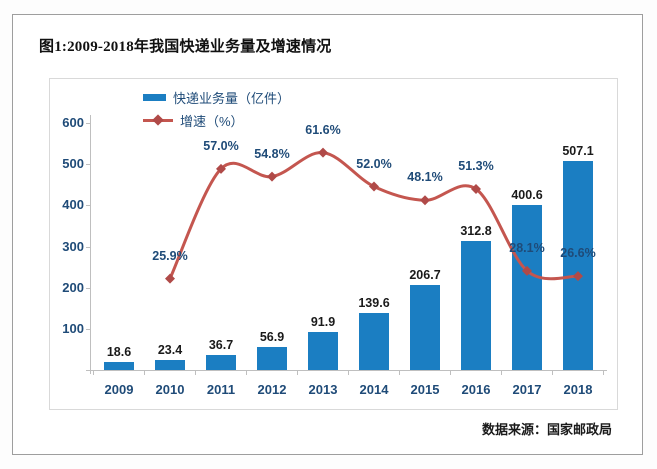 This screenshot has height=469, width=657. Describe the element at coordinates (546, 429) in the screenshot. I see `data-source: 数据来源：国家邮政局` at that location.